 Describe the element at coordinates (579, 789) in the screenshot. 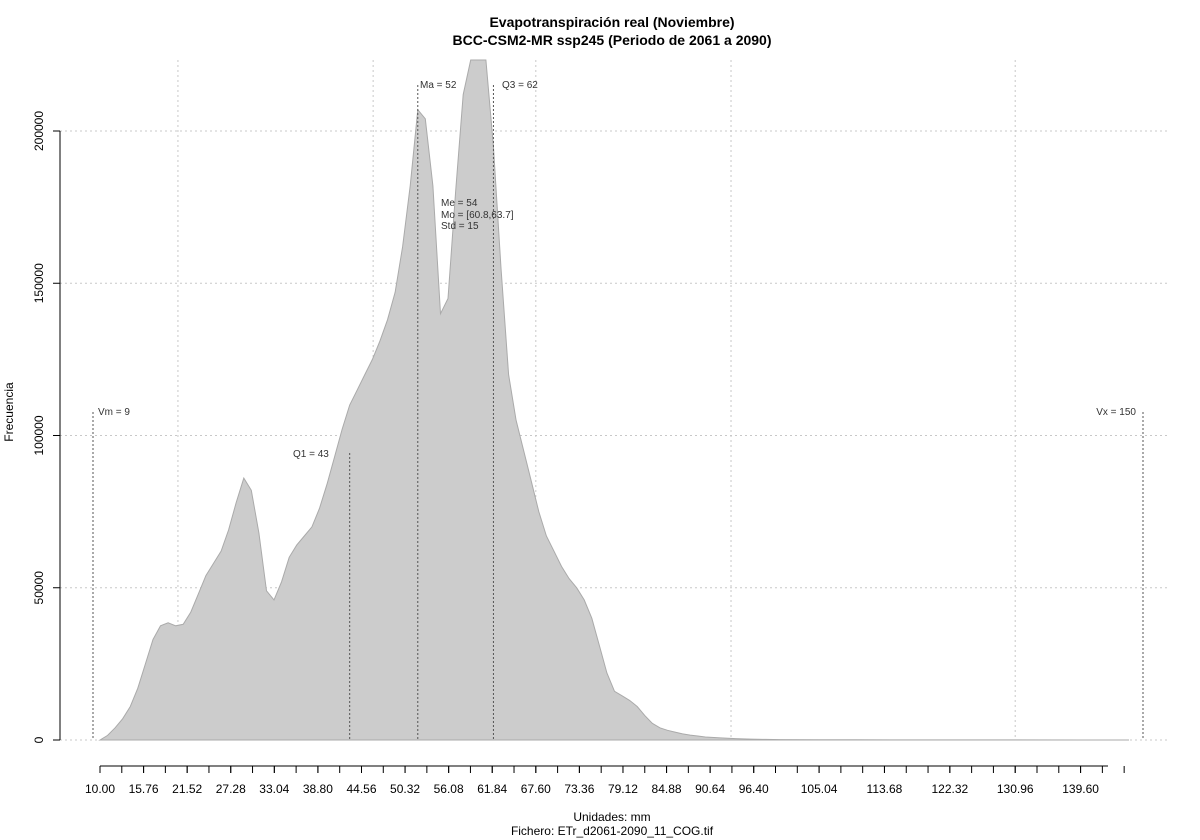

I see `x-tick-label-11: 73.36` at that location.